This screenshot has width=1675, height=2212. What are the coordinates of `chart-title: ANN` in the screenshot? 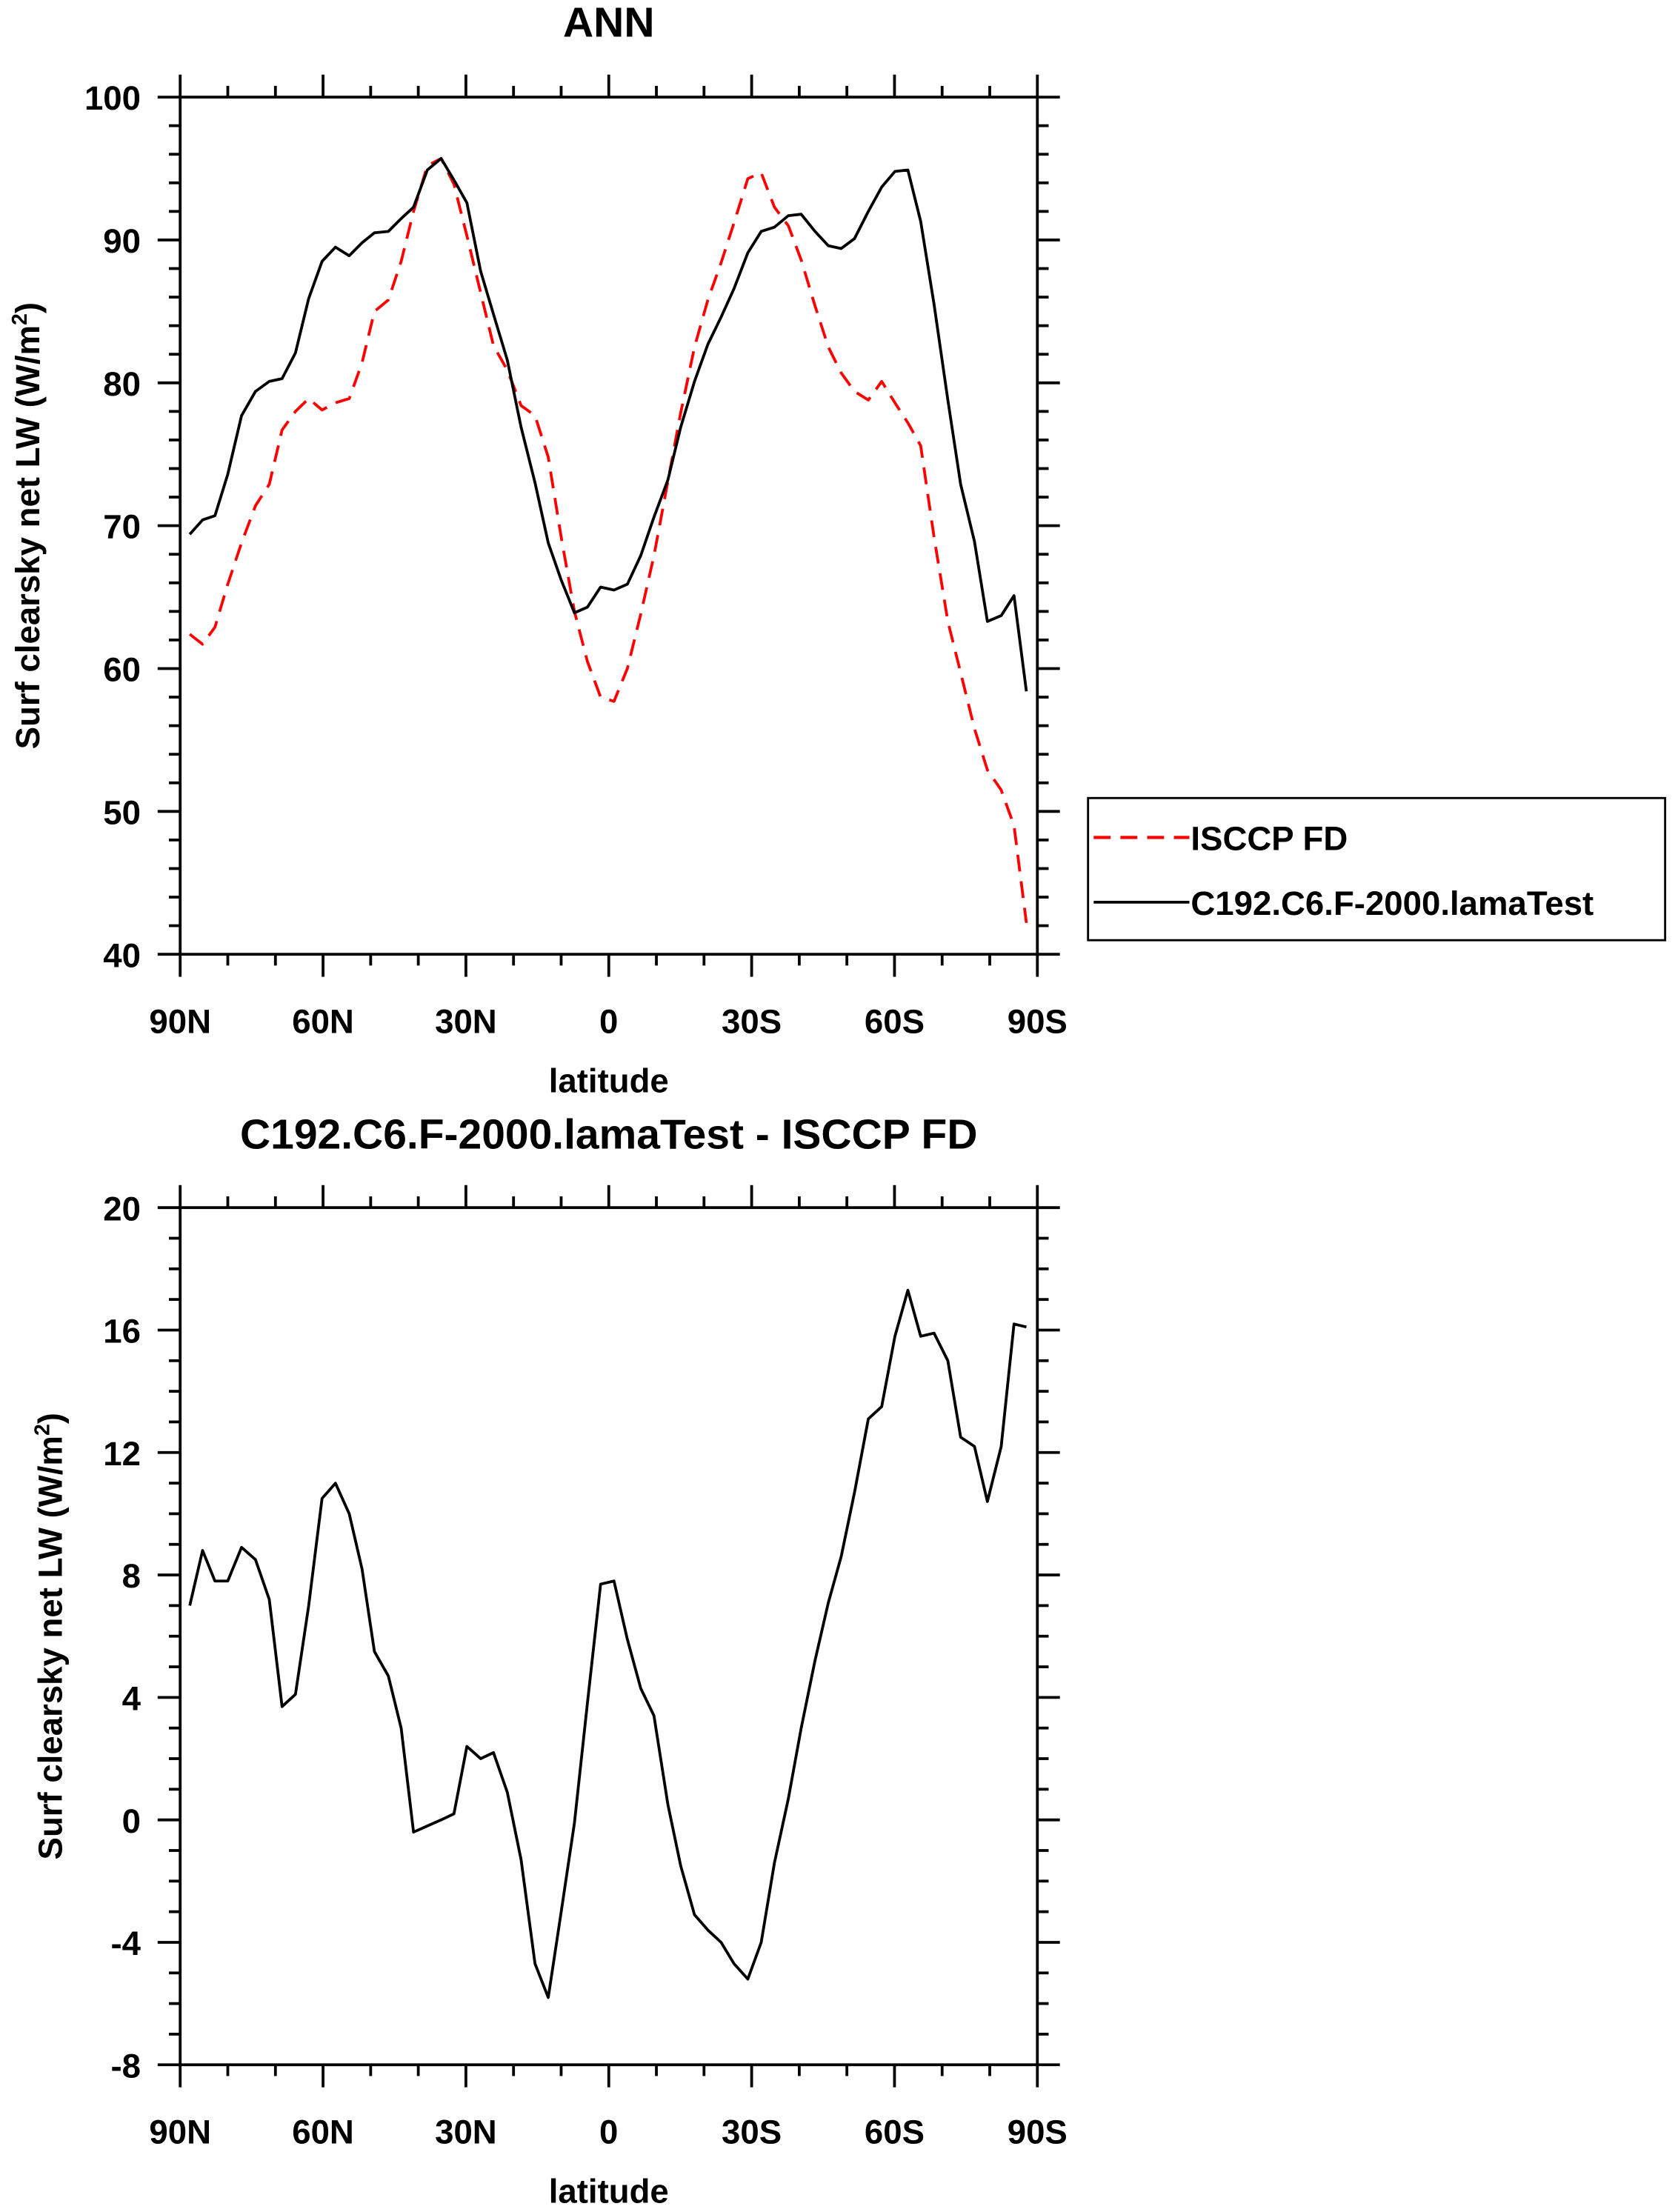 It's located at (608, 23).